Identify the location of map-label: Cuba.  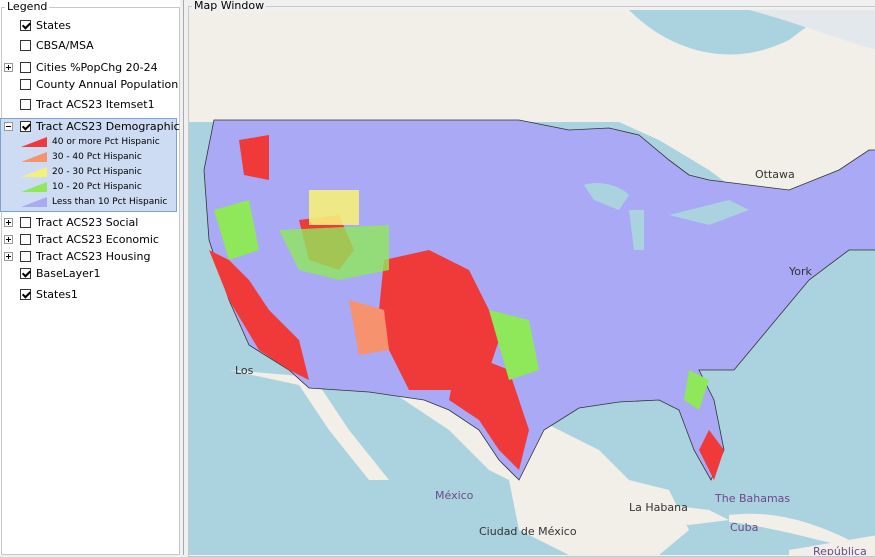
(744, 527).